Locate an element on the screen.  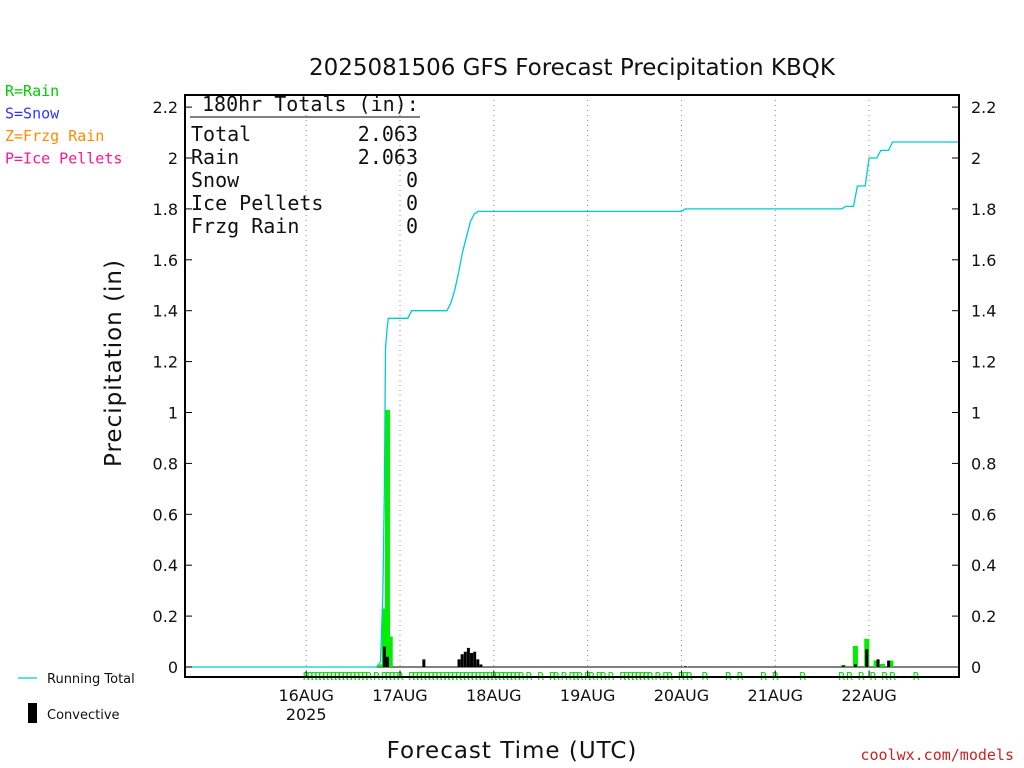
y-tick-label-right: 1.2 is located at coordinates (983, 362).